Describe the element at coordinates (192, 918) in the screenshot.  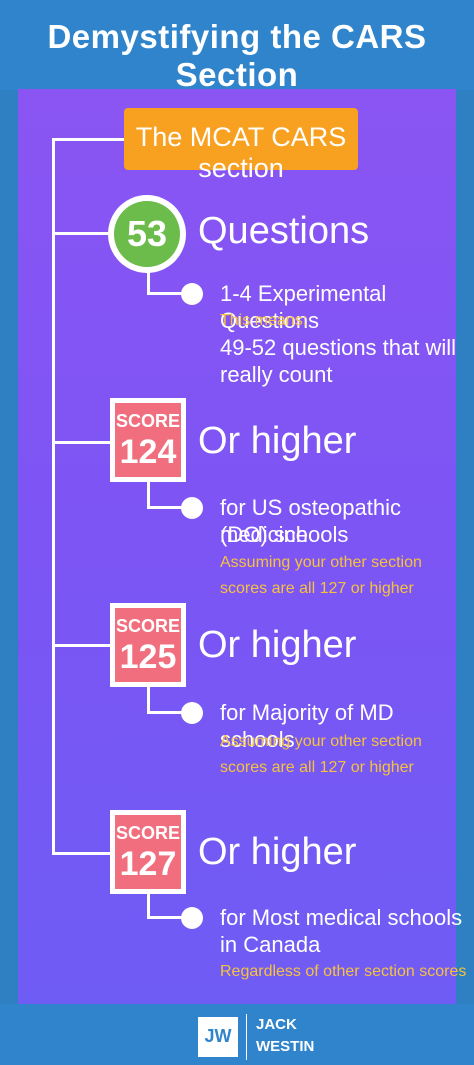
I see `score-127-bullet` at that location.